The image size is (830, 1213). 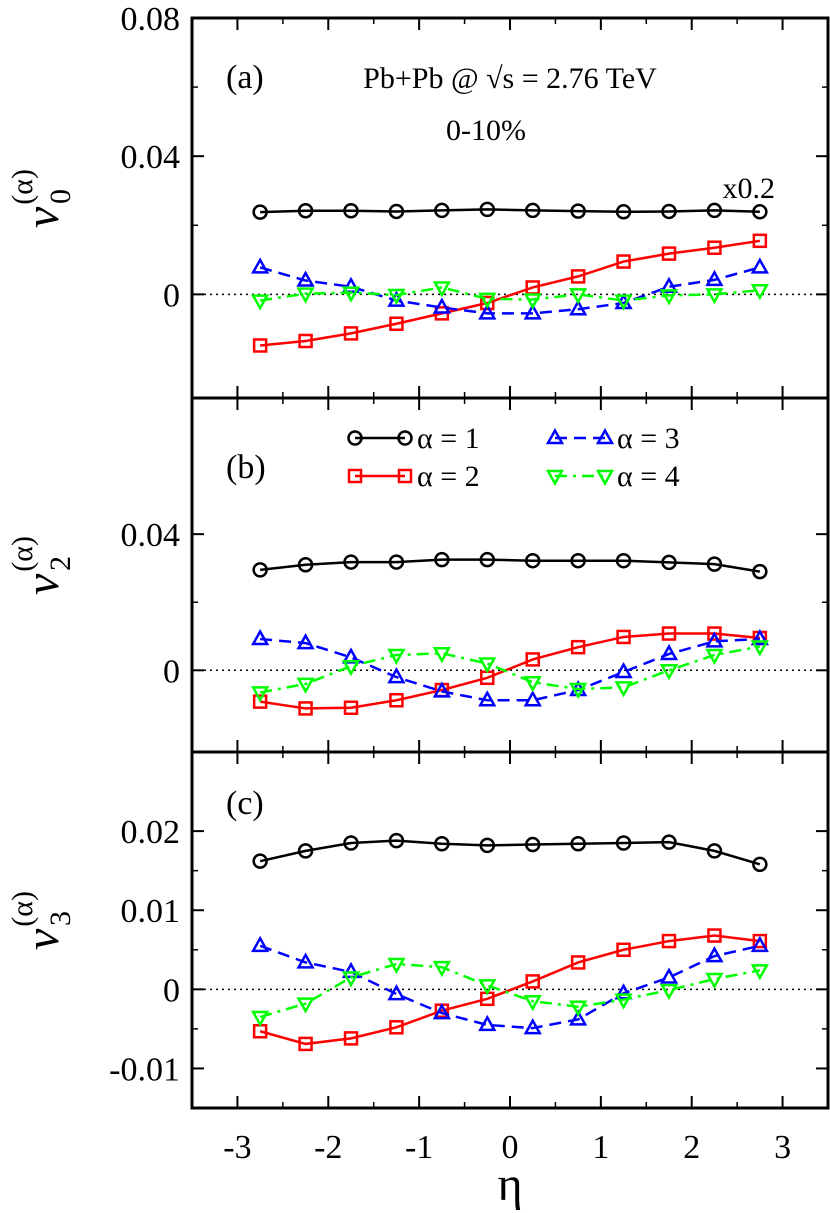 I want to click on y-tick-label: 0.02, so click(x=151, y=832).